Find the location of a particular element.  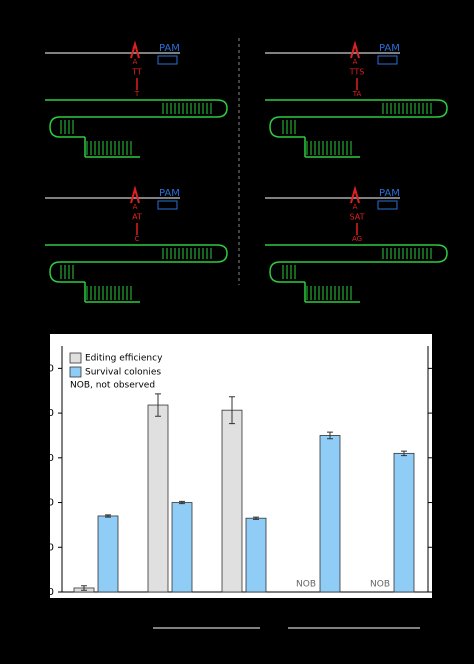

edit-seq: C is located at coordinates (137, 239).